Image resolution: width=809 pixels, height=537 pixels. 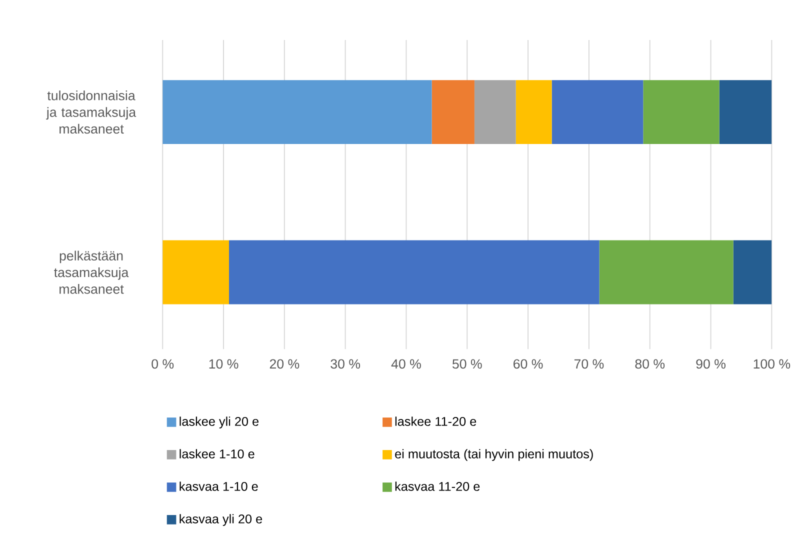 What do you see at coordinates (435, 421) in the screenshot?
I see `legend-label: laskee 11-20 e` at bounding box center [435, 421].